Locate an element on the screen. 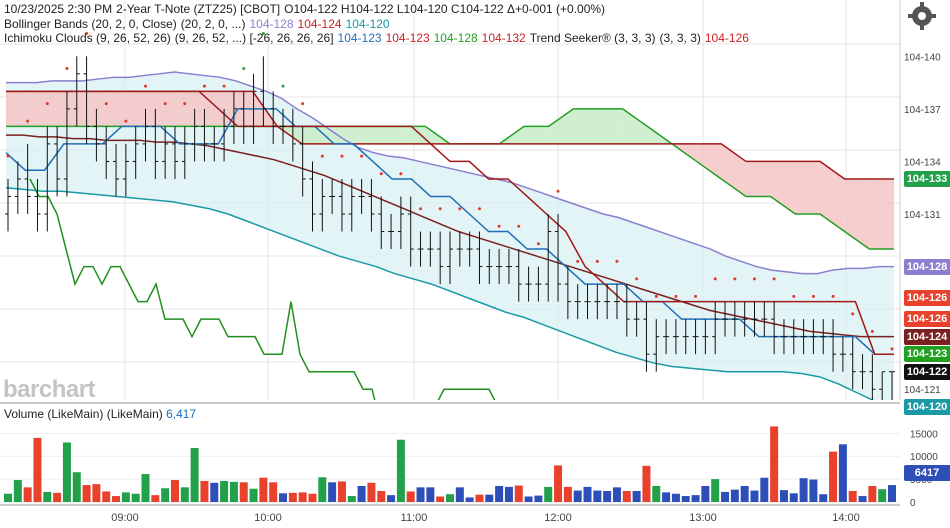 The image size is (950, 528). line2-item: 104-128 is located at coordinates (271, 24).